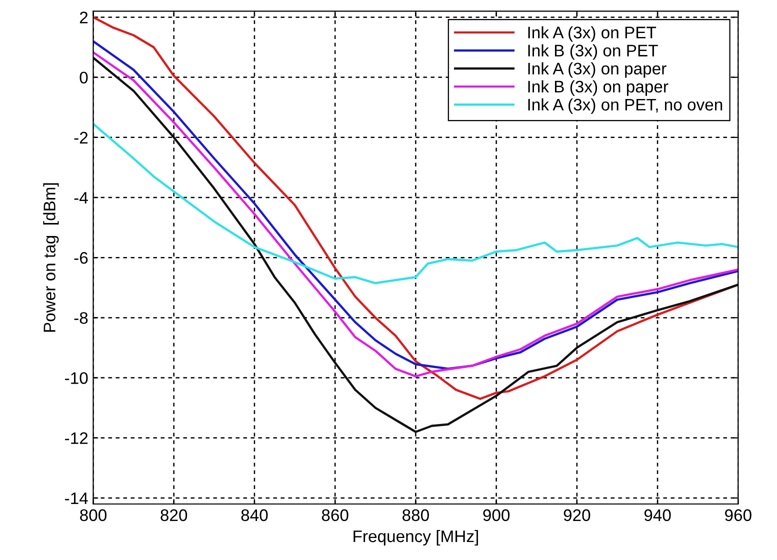 The image size is (777, 560). I want to click on y-tick-label: -6, so click(81, 258).